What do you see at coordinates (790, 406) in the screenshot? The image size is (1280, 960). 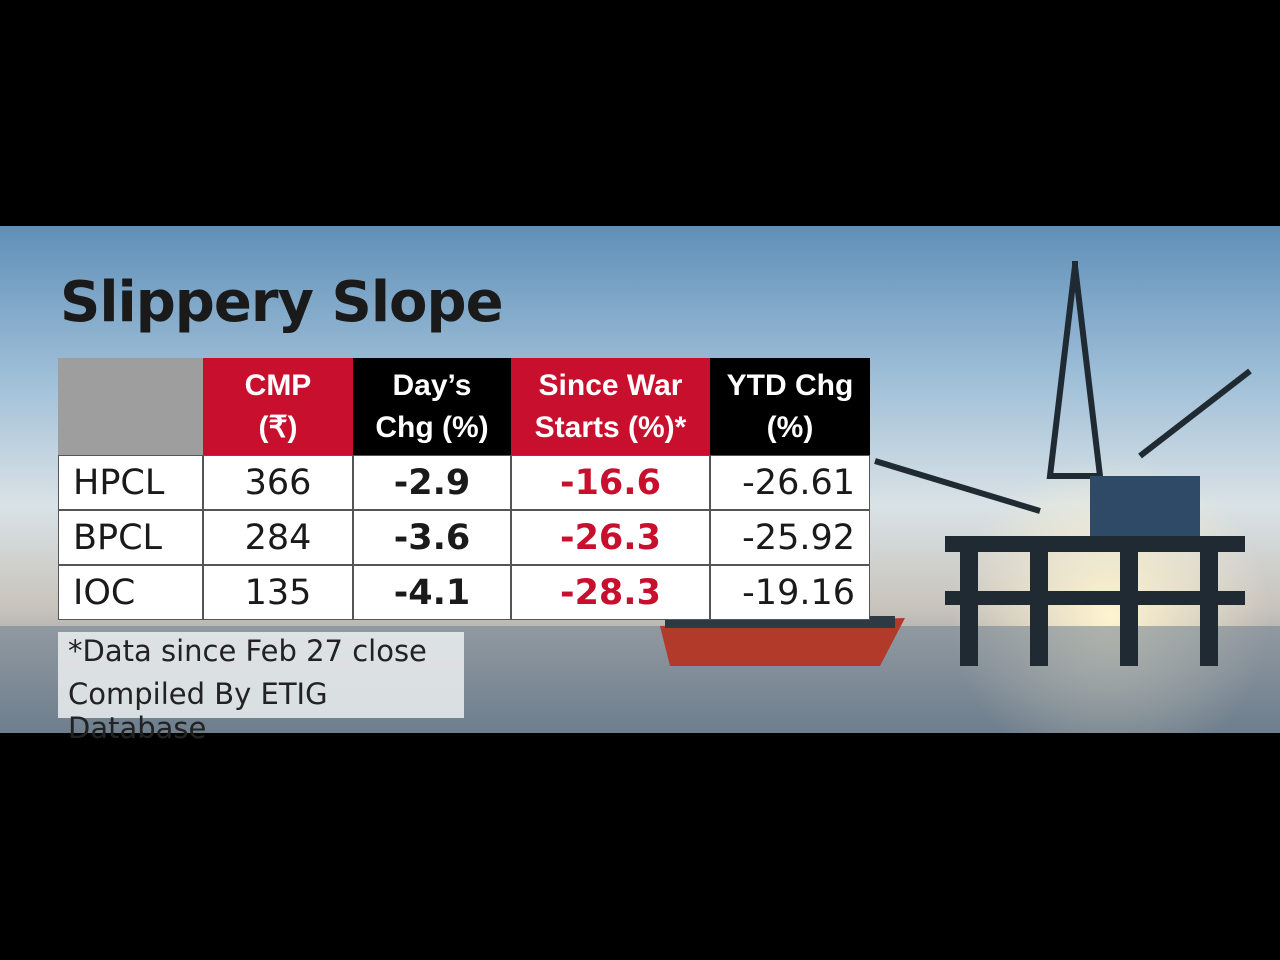 I see `header-cell: YTD Chg (%)` at bounding box center [790, 406].